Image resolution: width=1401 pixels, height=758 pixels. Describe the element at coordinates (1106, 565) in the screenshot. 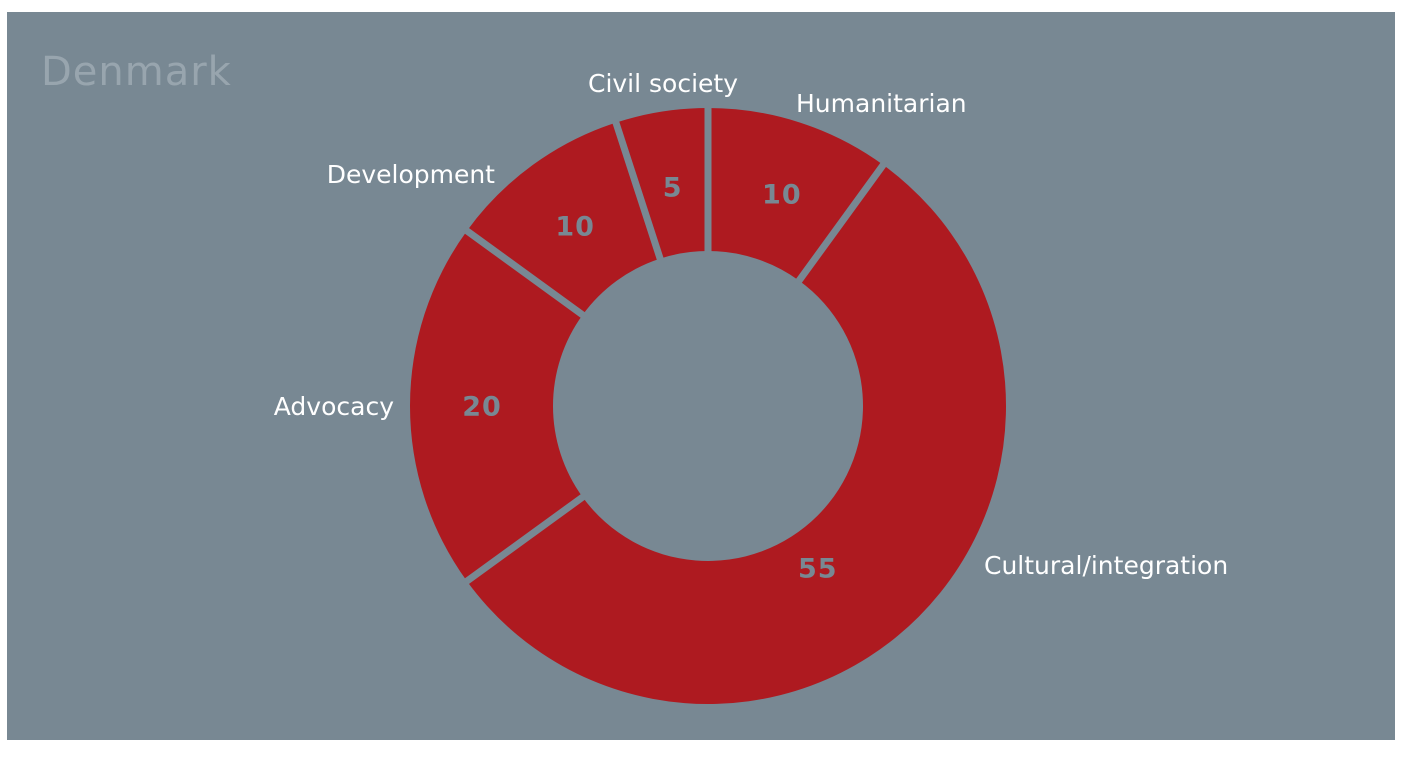

I see `category-label-cultural-integration: Cultural/integration` at that location.